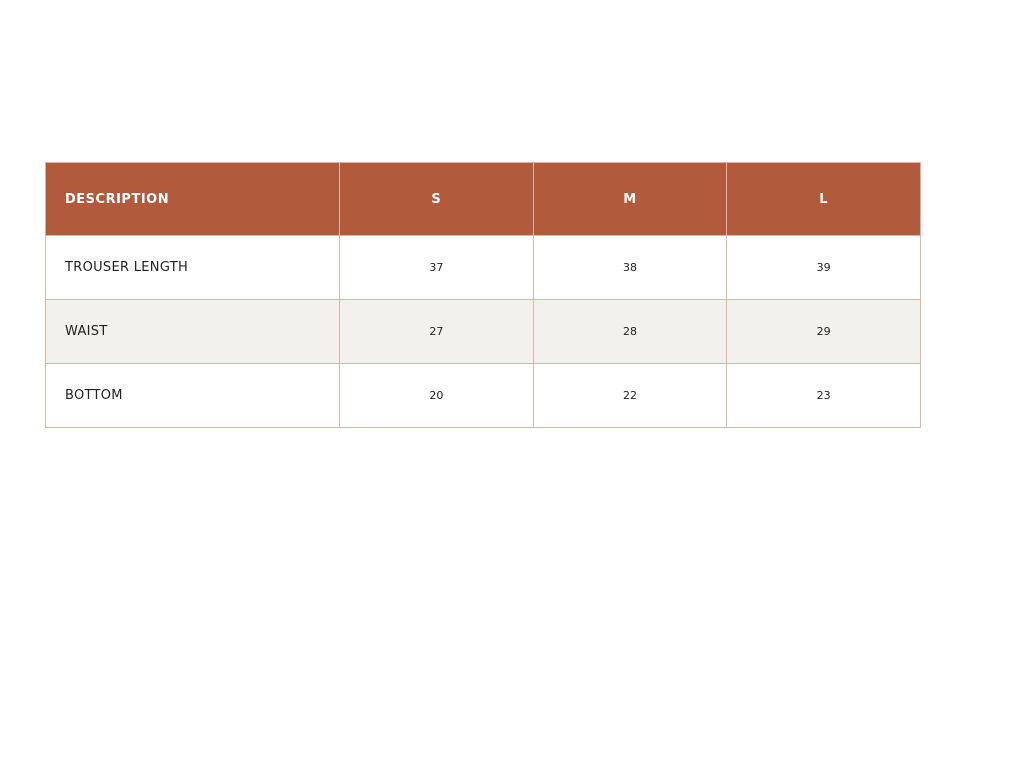  I want to click on table-row: TROUSER LENGTH 37 38 39, so click(483, 267).